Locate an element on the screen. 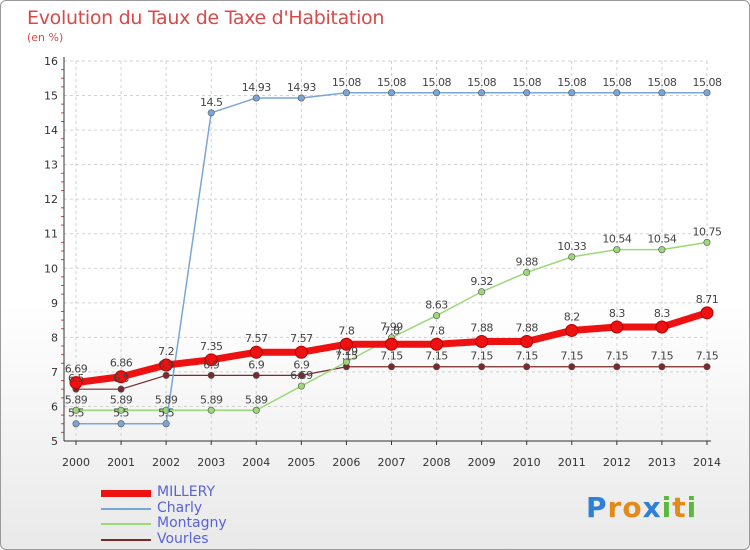 The height and width of the screenshot is (550, 750). x-tick-label: 2008 is located at coordinates (437, 462).